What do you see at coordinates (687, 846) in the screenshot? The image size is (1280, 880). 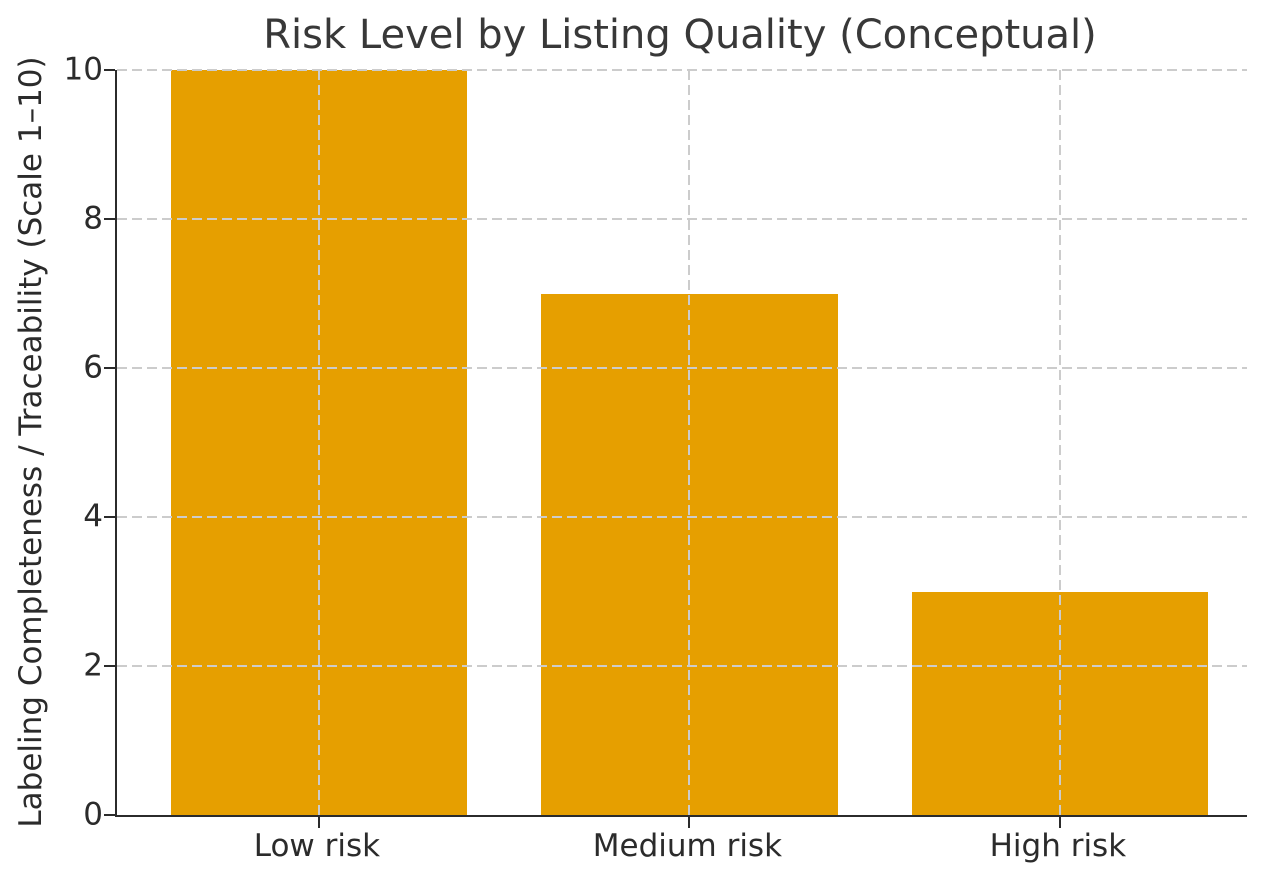 I see `category-label-medium-risk: Medium risk` at bounding box center [687, 846].